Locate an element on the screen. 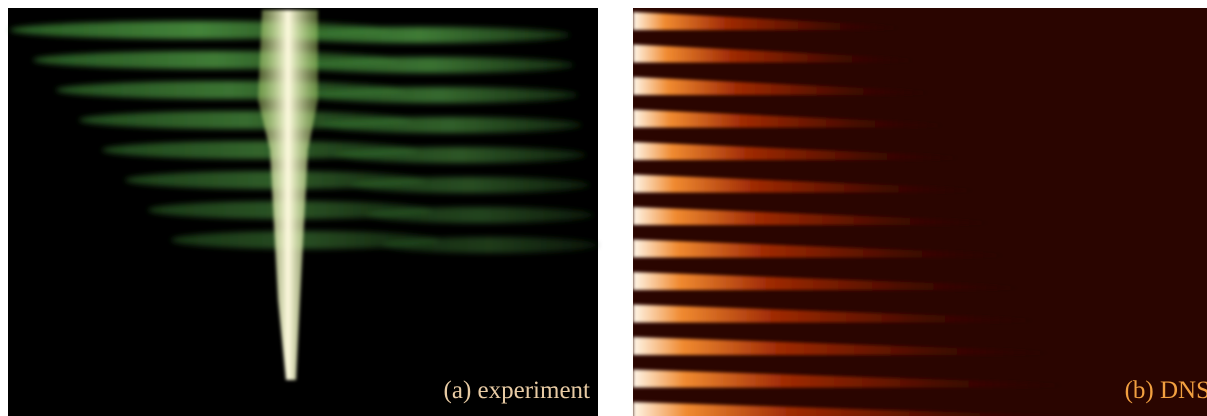 The height and width of the screenshot is (416, 1207). plume is located at coordinates (288, 195).